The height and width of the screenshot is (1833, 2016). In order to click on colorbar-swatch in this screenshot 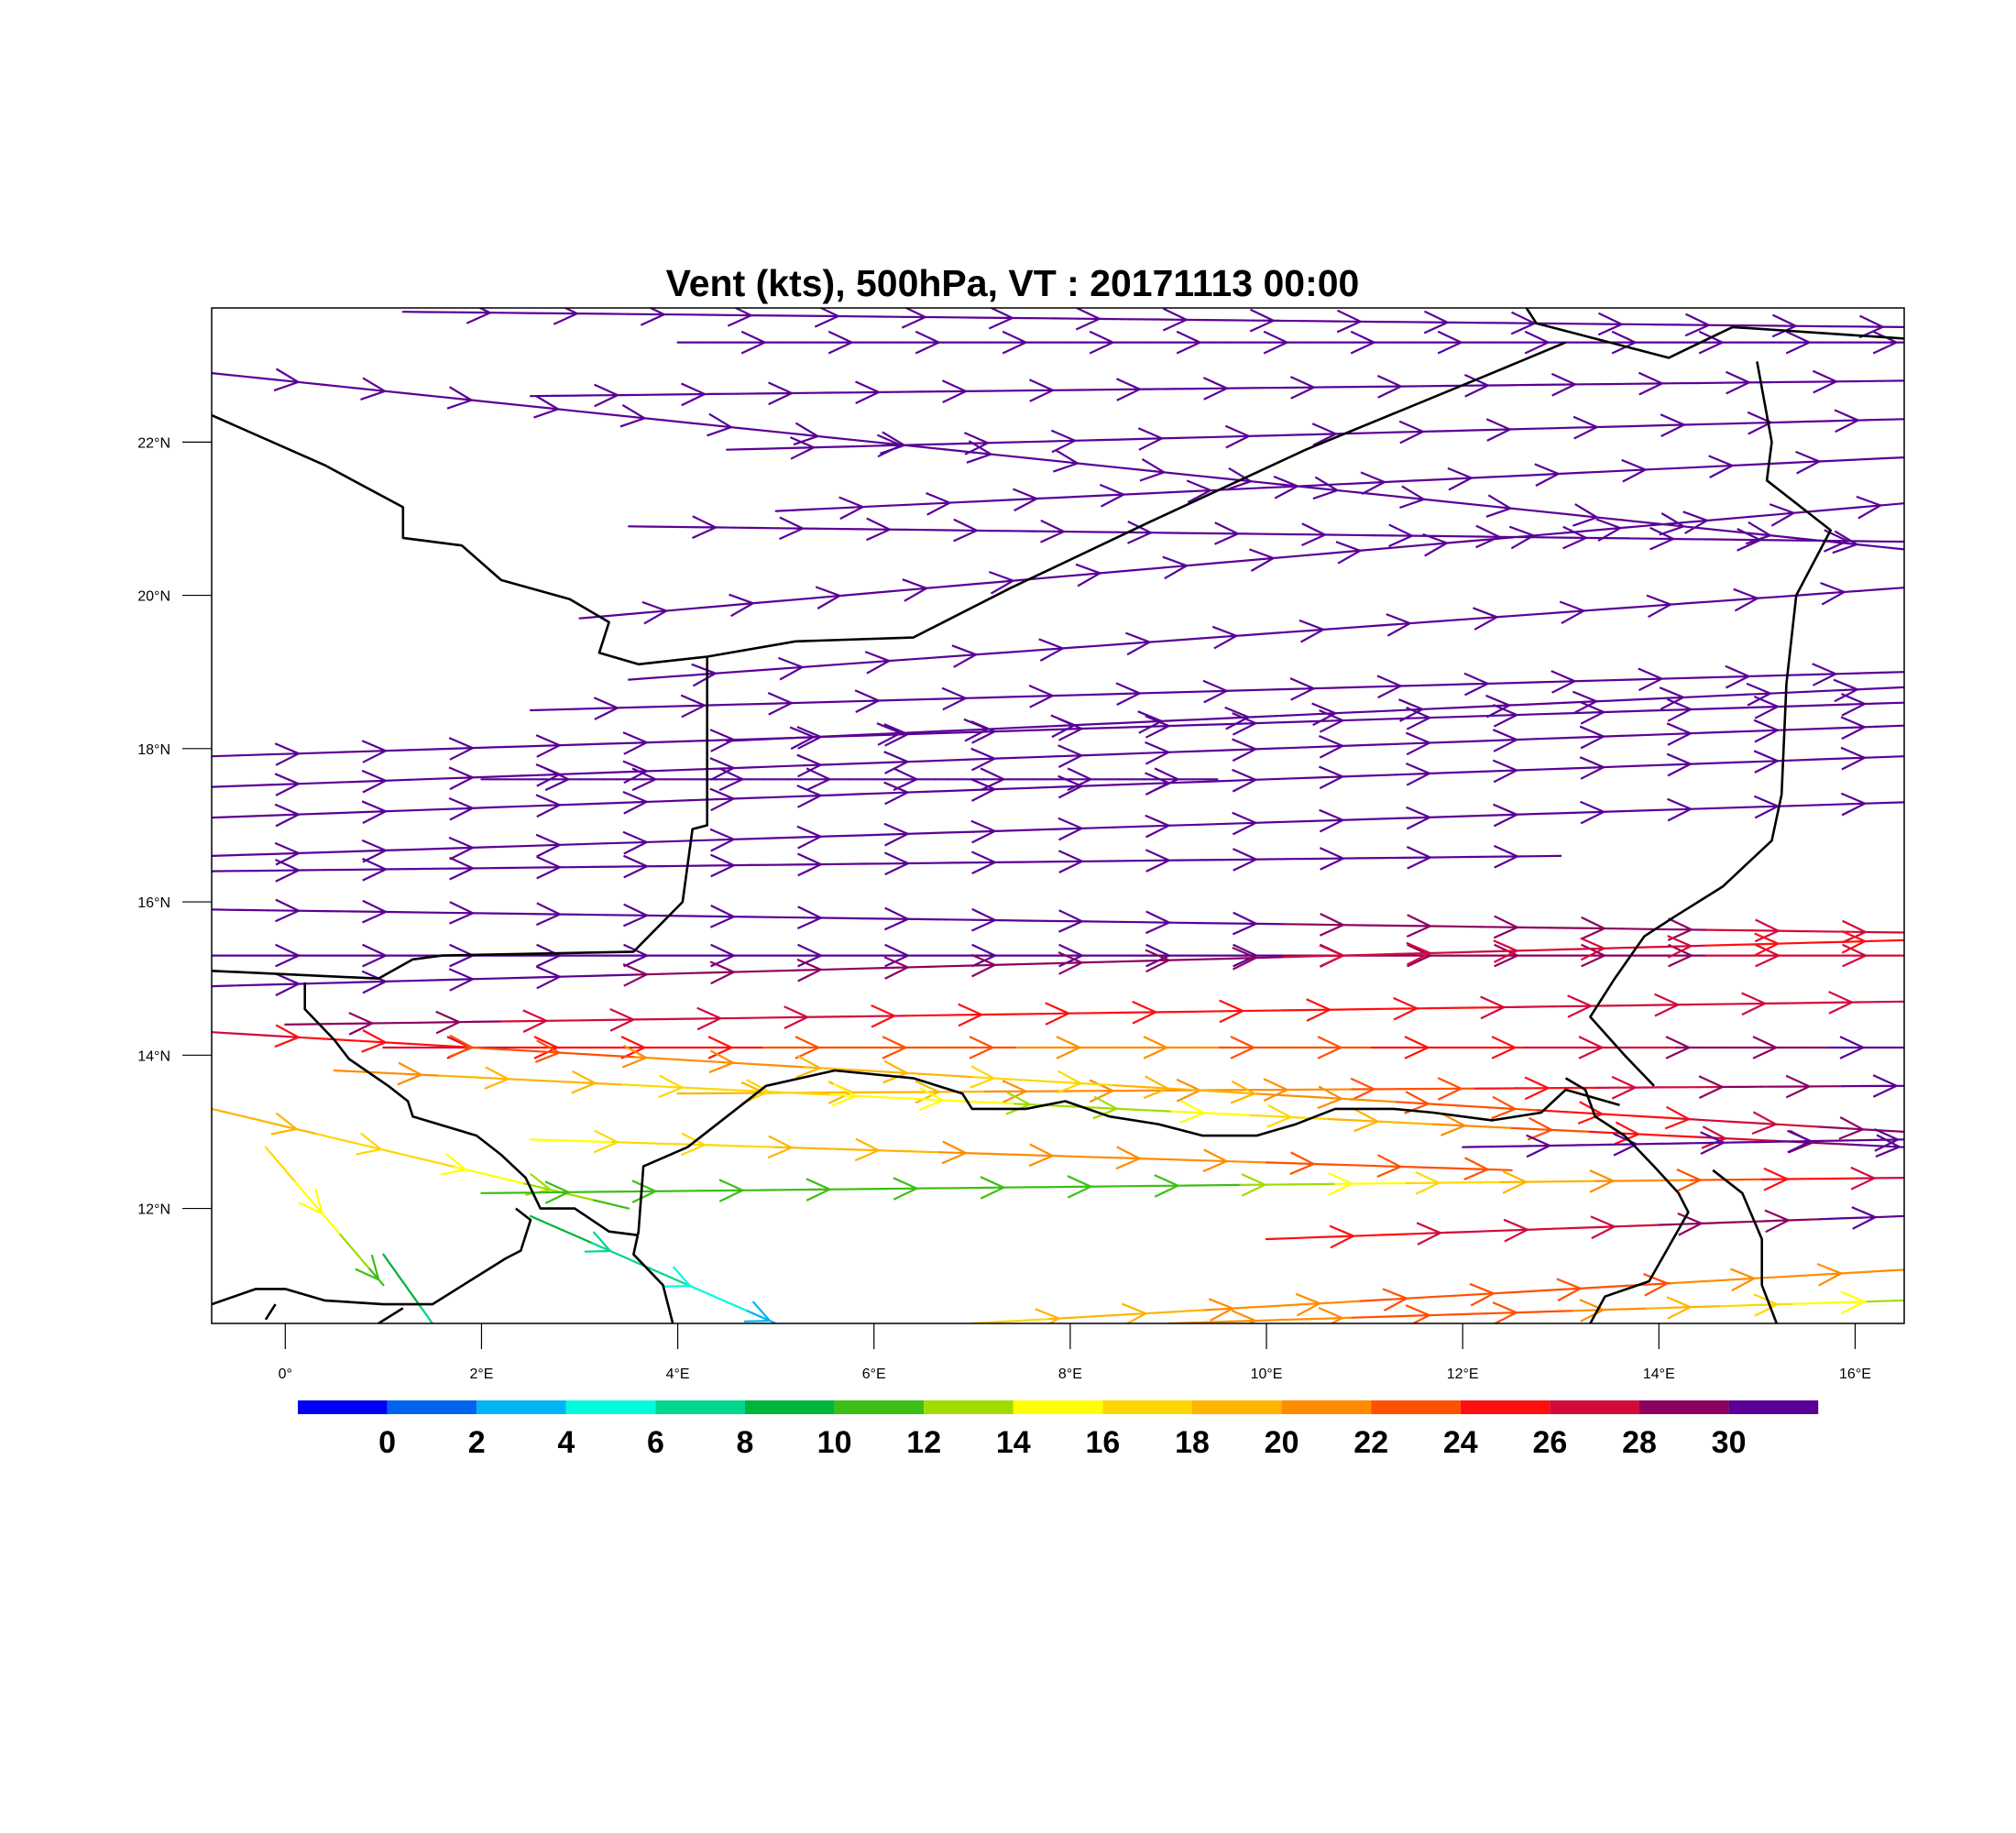, I will do `click(1416, 1407)`.